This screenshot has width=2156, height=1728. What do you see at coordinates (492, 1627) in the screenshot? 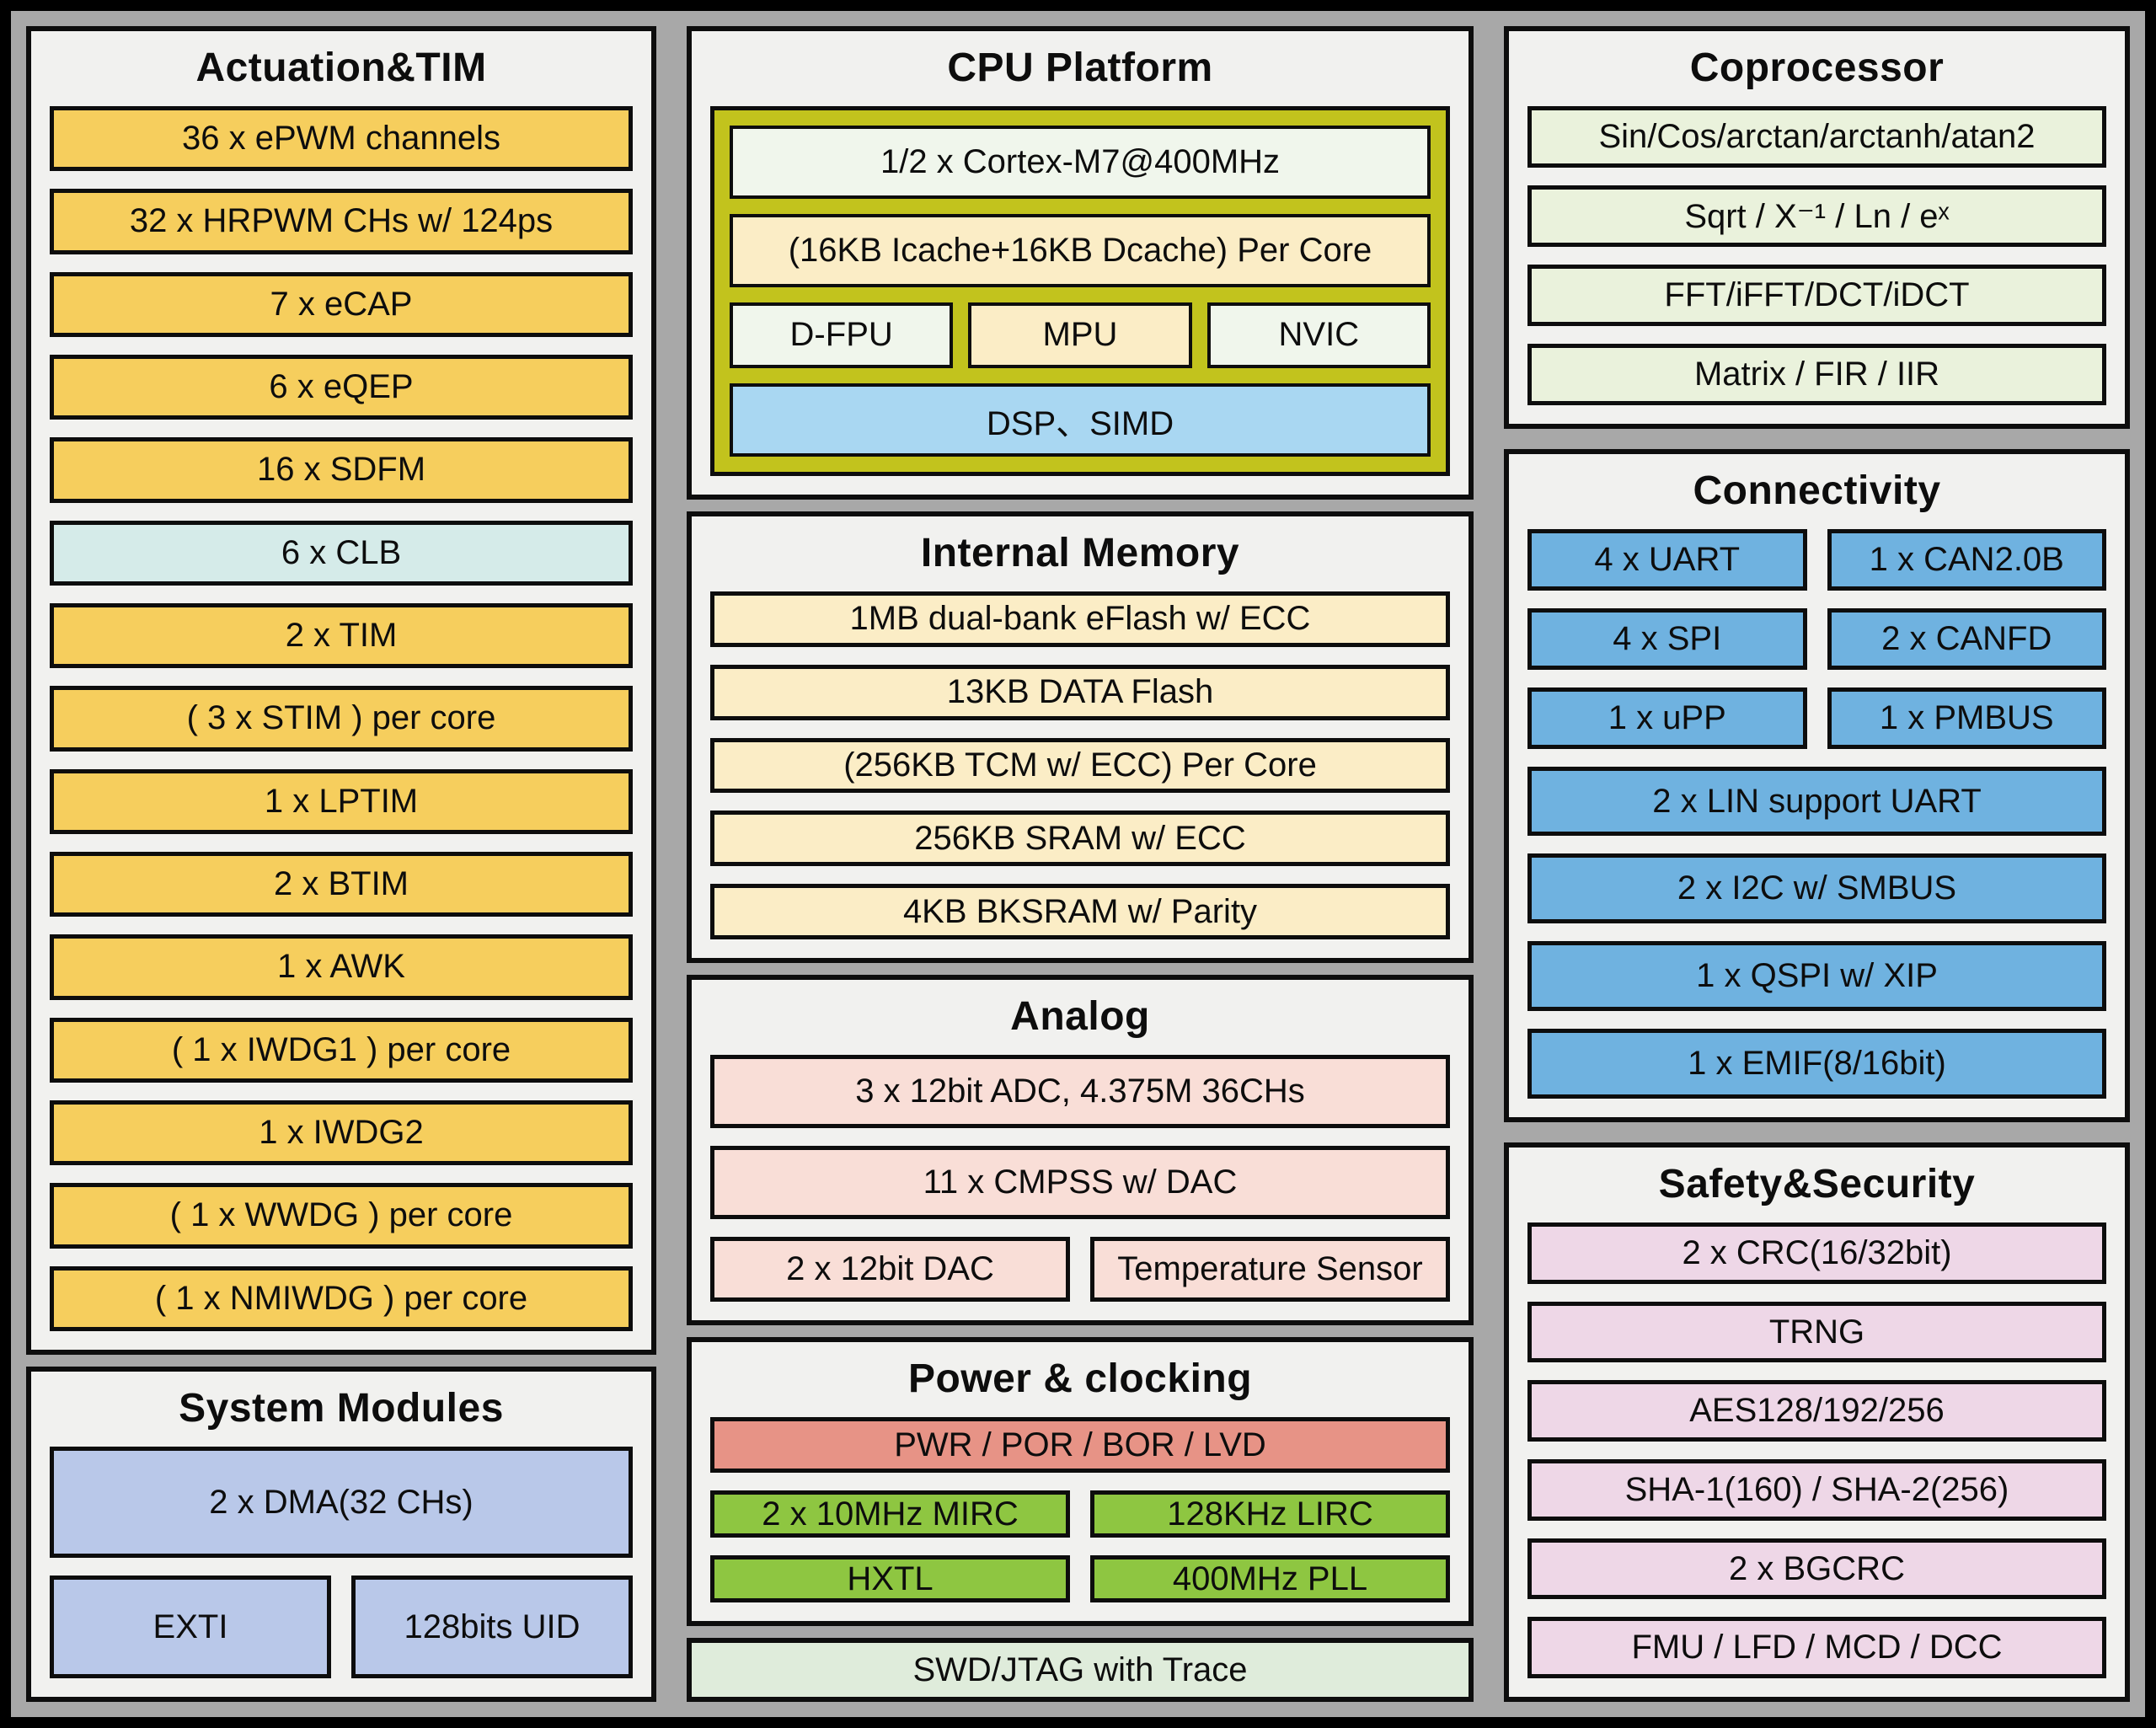
I see `block-uid: 128bits UID` at bounding box center [492, 1627].